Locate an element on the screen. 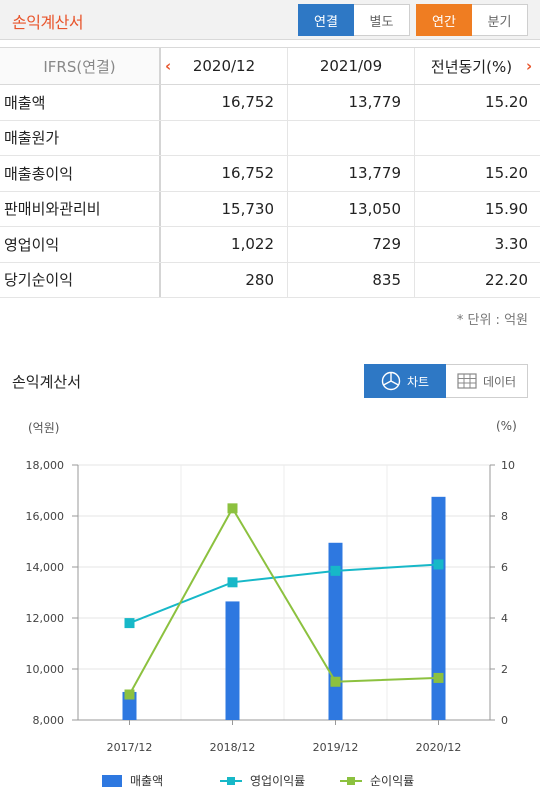 The image size is (540, 801). period-toggle: 연간 분기 is located at coordinates (472, 20).